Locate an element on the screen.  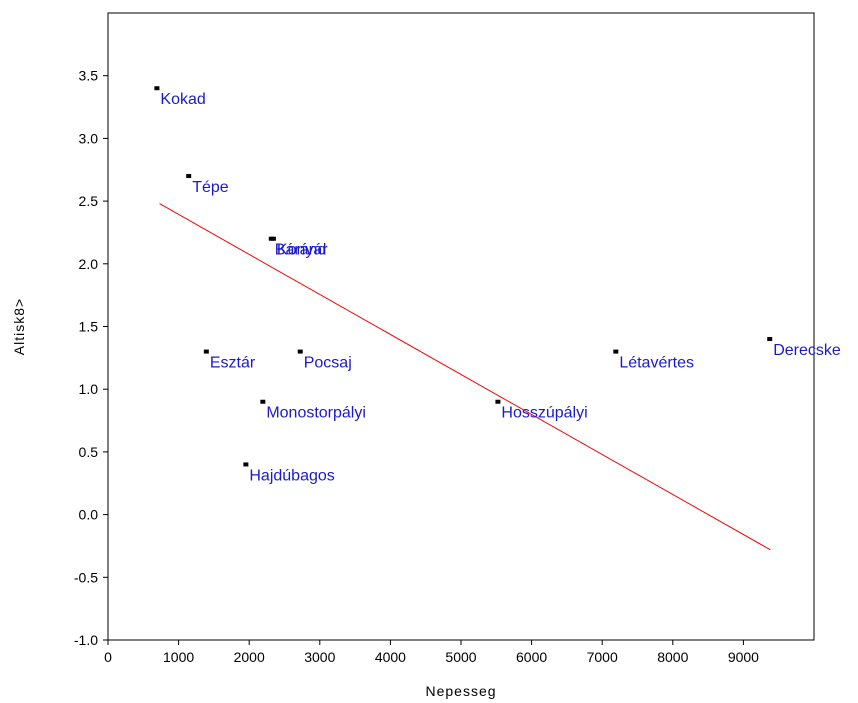
y-axis: -1.0 -0.5 0.0 0.5 1.0 1.5 2.0 2.5 3.0 3.5 is located at coordinates (91, 358).